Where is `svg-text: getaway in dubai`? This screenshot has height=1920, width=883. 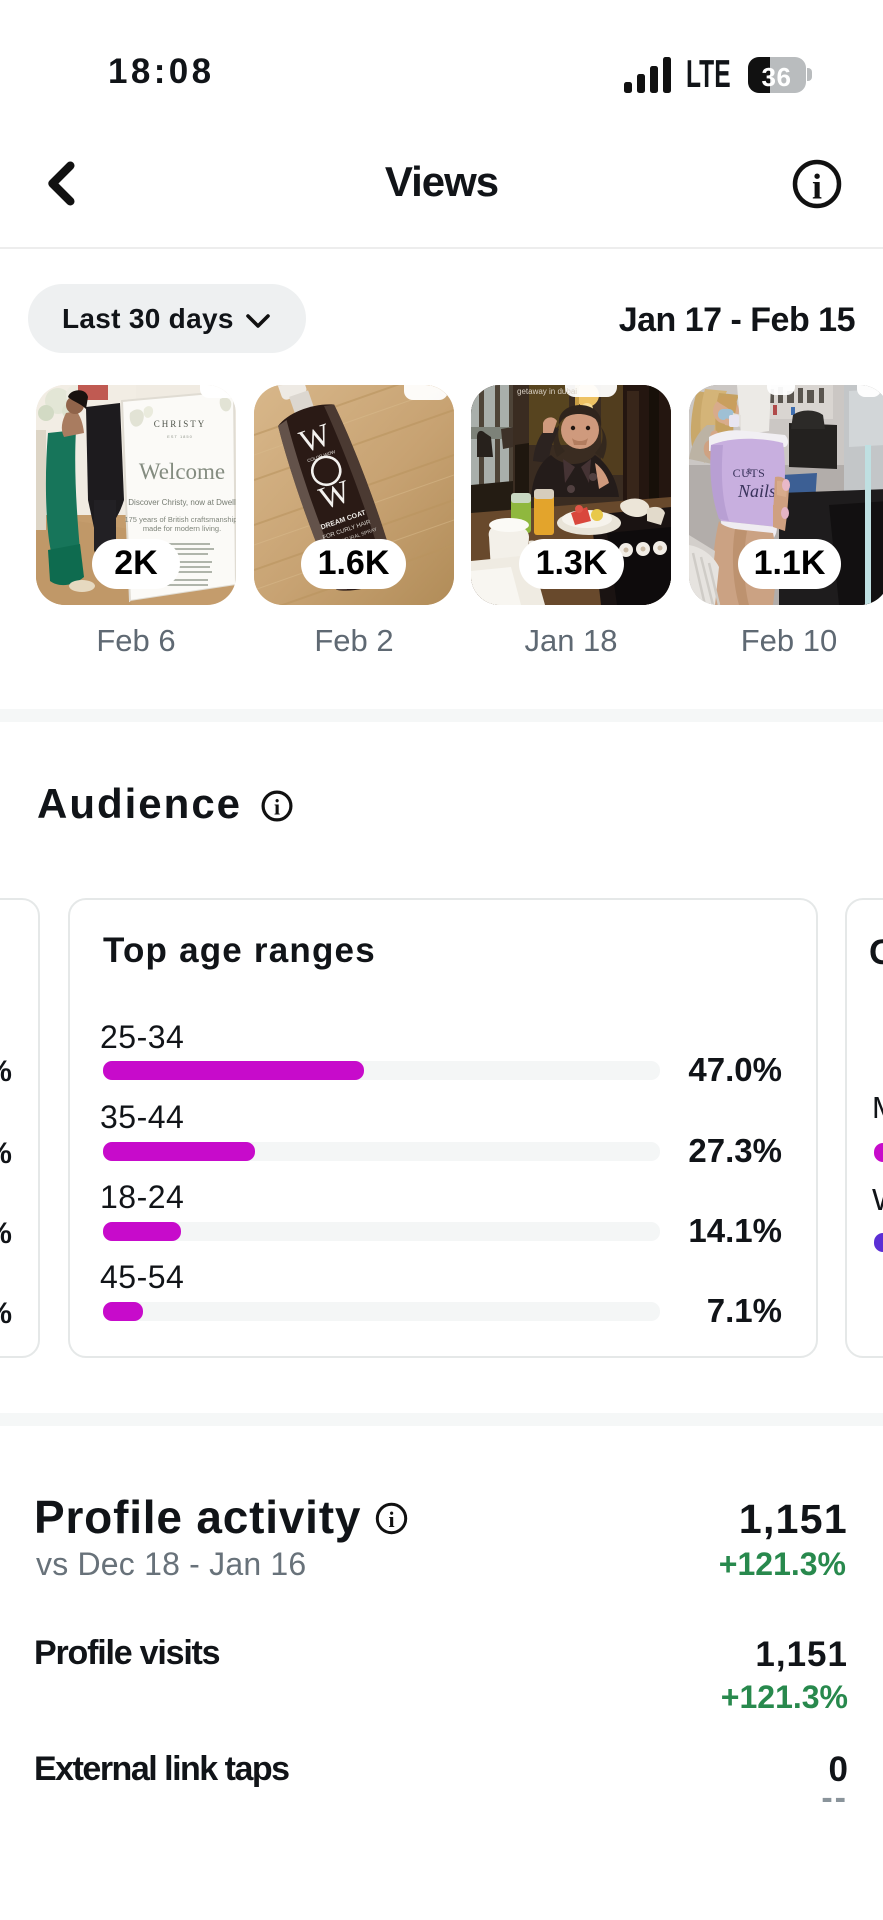 svg-text: getaway in dubai is located at coordinates (547, 391).